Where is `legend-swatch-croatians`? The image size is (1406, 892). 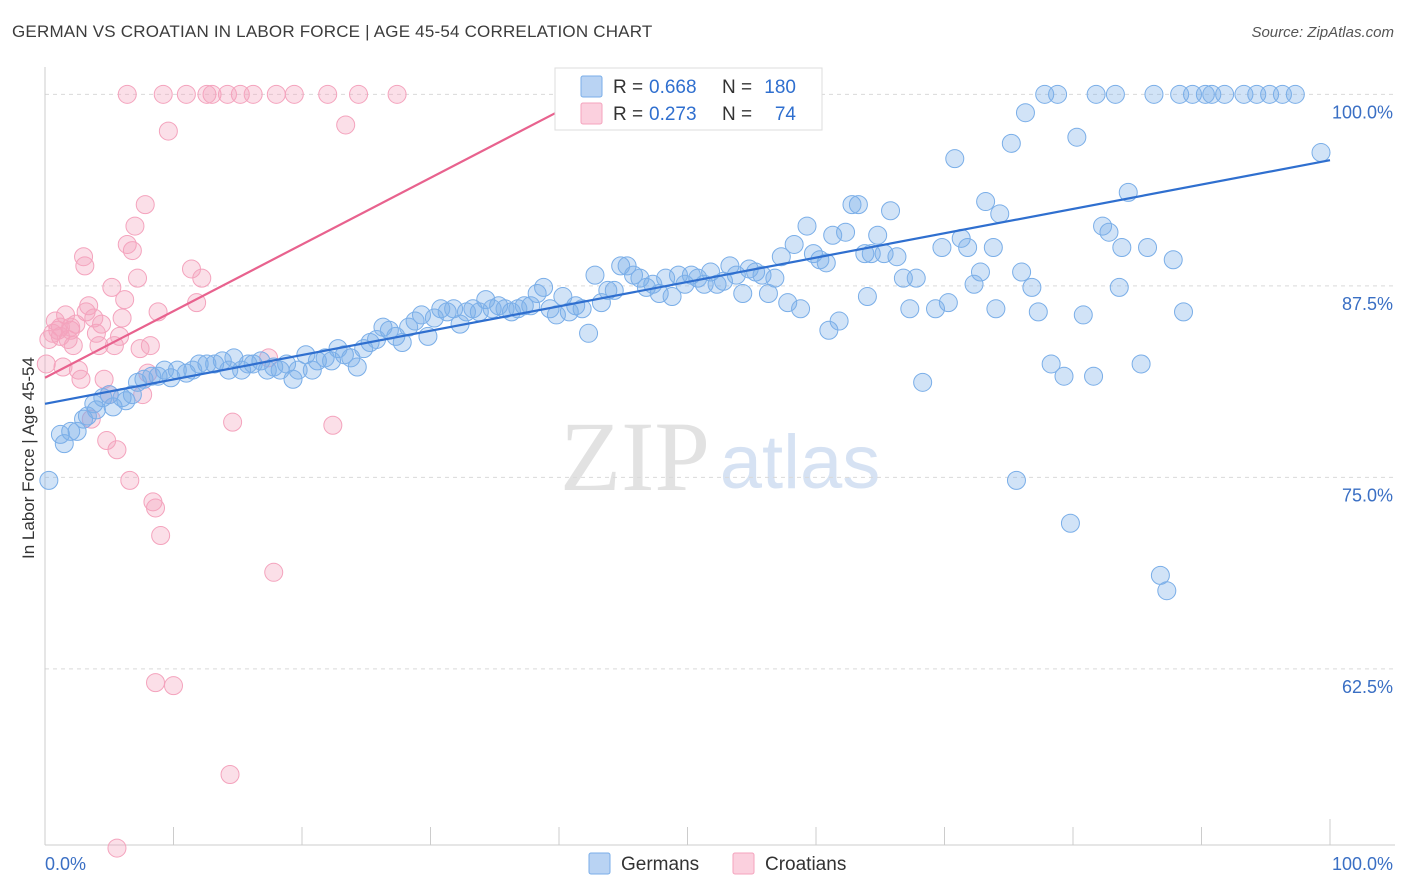 legend-swatch-croatians is located at coordinates (591, 113).